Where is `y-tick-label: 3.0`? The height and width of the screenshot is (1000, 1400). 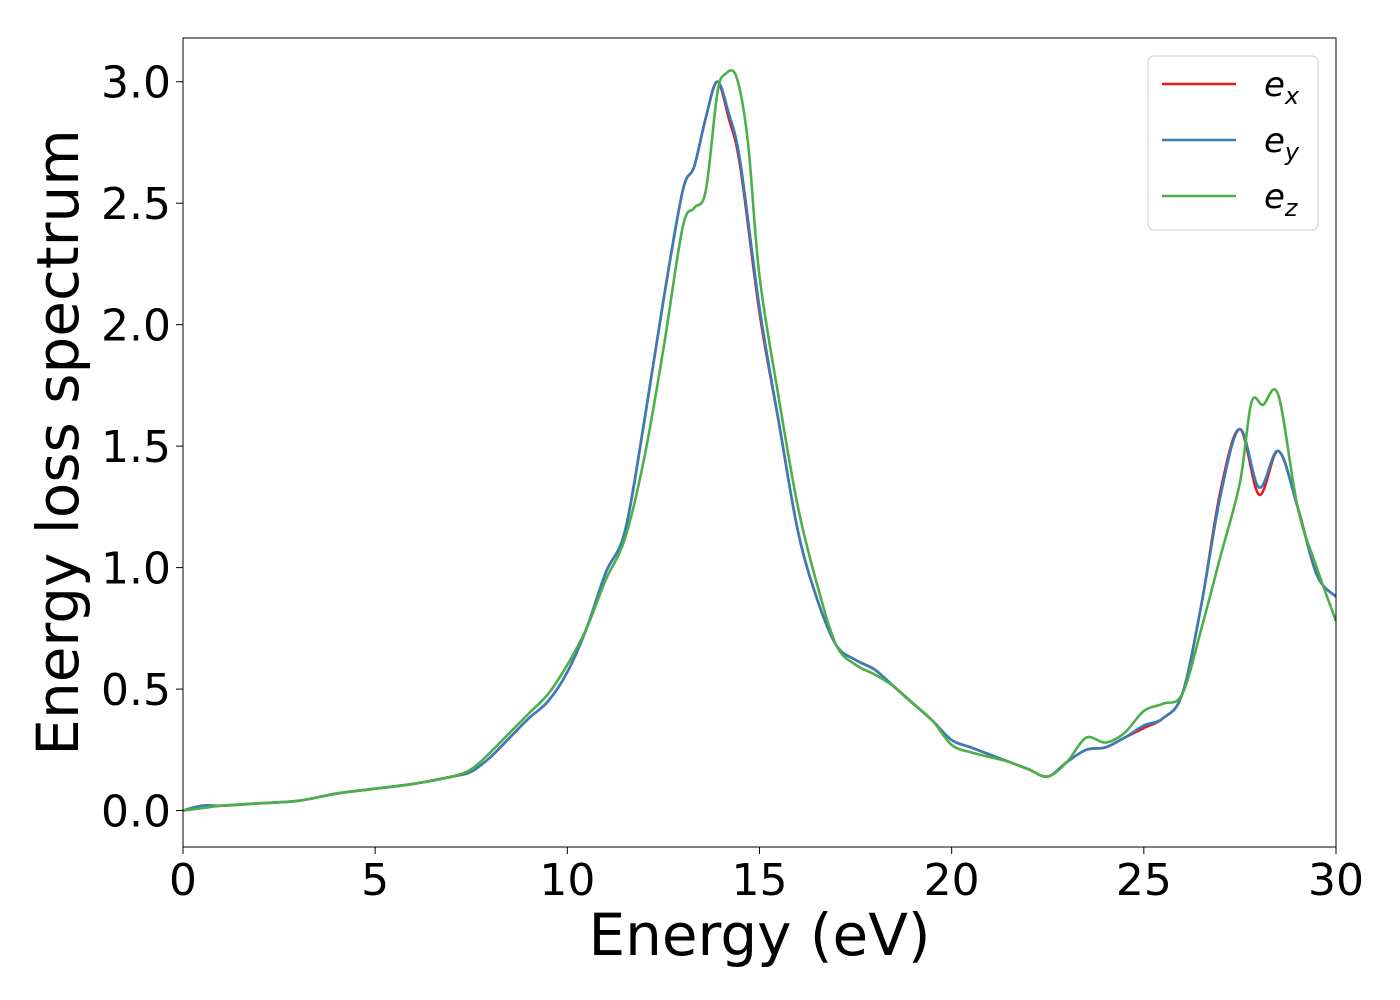
y-tick-label: 3.0 is located at coordinates (136, 83).